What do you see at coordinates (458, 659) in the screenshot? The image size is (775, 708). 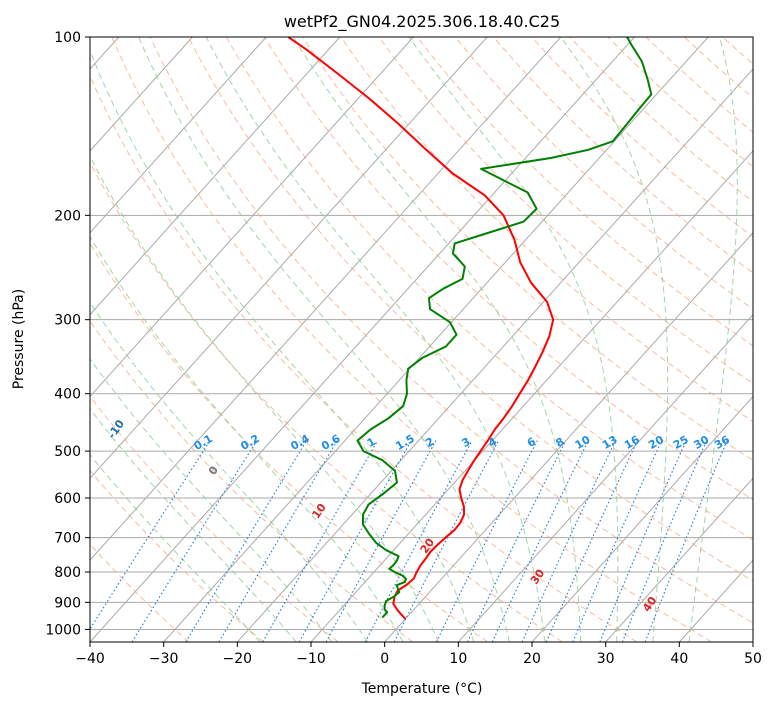 I see `x-tick-label: 10` at bounding box center [458, 659].